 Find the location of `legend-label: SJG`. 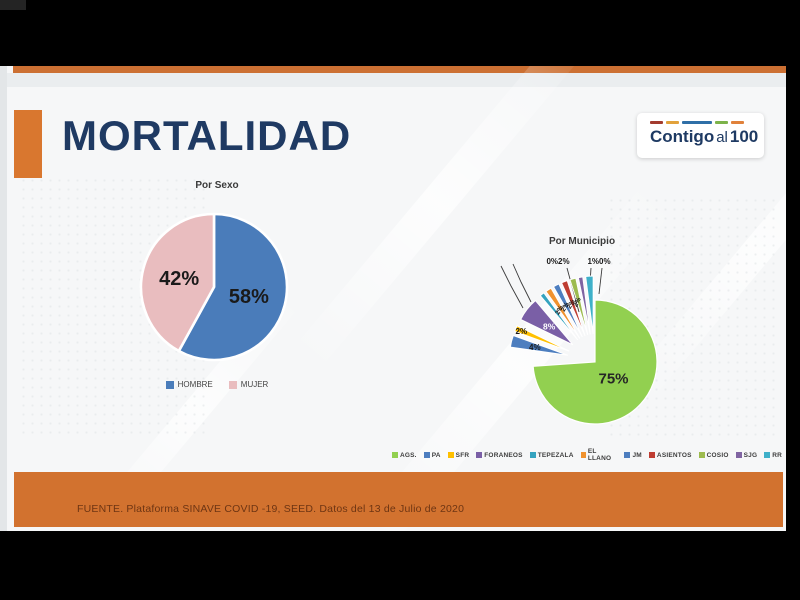

legend-label: SJG is located at coordinates (750, 455).